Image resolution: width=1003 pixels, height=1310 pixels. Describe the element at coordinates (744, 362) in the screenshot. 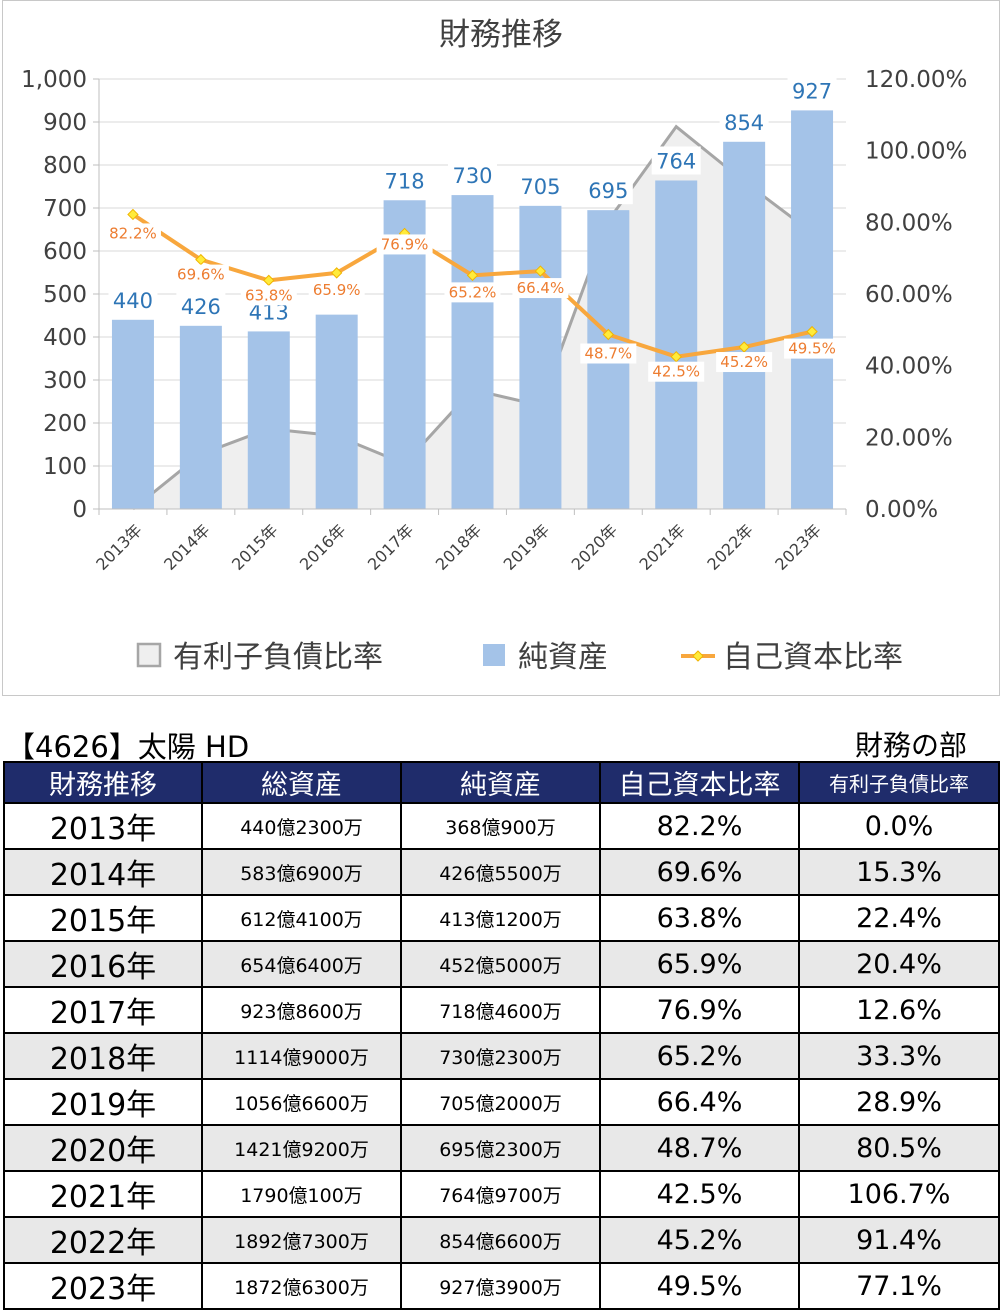

I see `line-data-label: 45.2%` at that location.